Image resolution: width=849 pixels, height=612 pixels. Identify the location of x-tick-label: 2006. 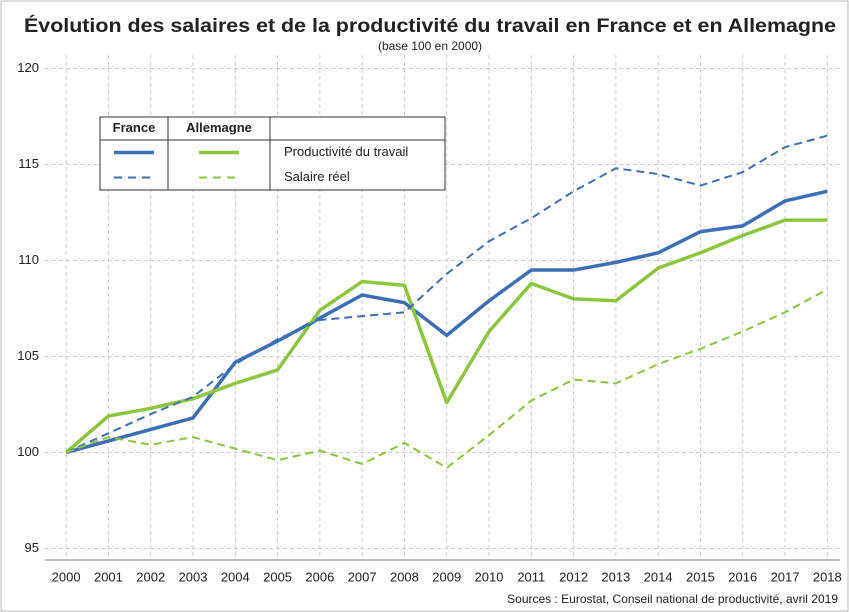
(319, 576).